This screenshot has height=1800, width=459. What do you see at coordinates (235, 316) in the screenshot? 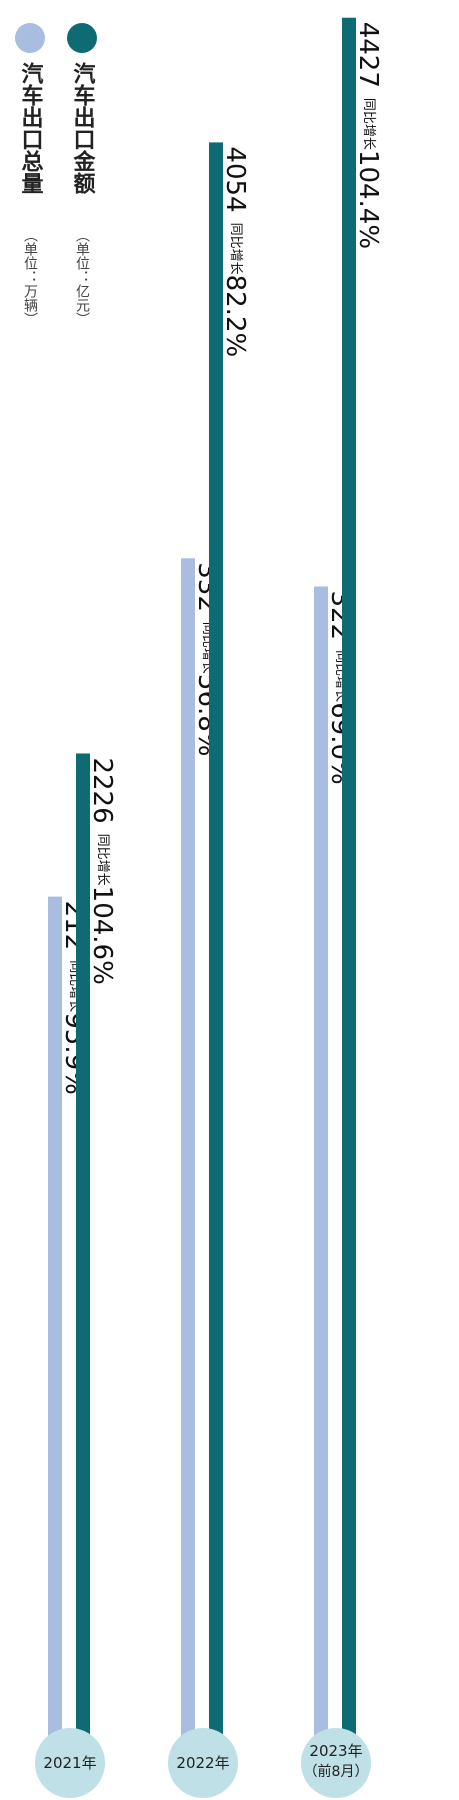
I see `growth-value: 82.2%` at bounding box center [235, 316].